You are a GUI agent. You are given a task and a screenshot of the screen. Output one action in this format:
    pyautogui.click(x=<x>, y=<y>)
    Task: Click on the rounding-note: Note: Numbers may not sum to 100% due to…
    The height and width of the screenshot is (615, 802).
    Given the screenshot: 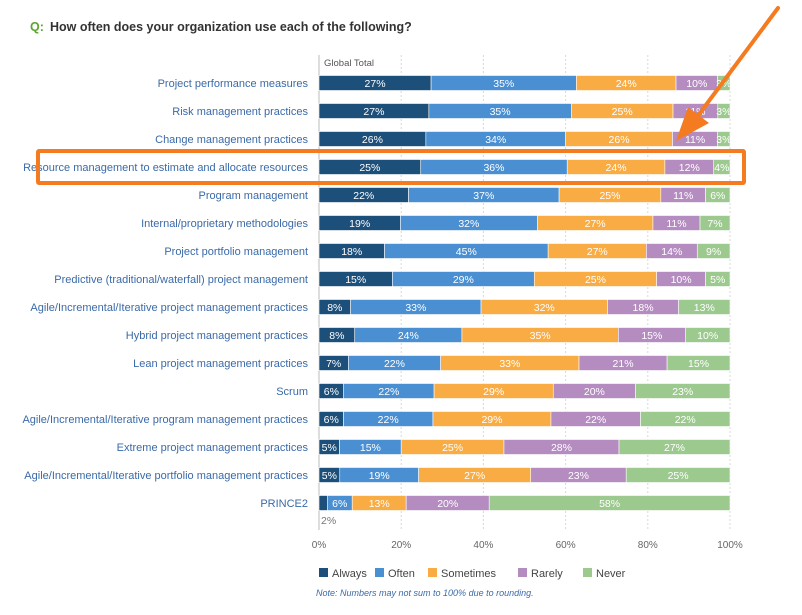 What is the action you would take?
    pyautogui.click(x=425, y=593)
    